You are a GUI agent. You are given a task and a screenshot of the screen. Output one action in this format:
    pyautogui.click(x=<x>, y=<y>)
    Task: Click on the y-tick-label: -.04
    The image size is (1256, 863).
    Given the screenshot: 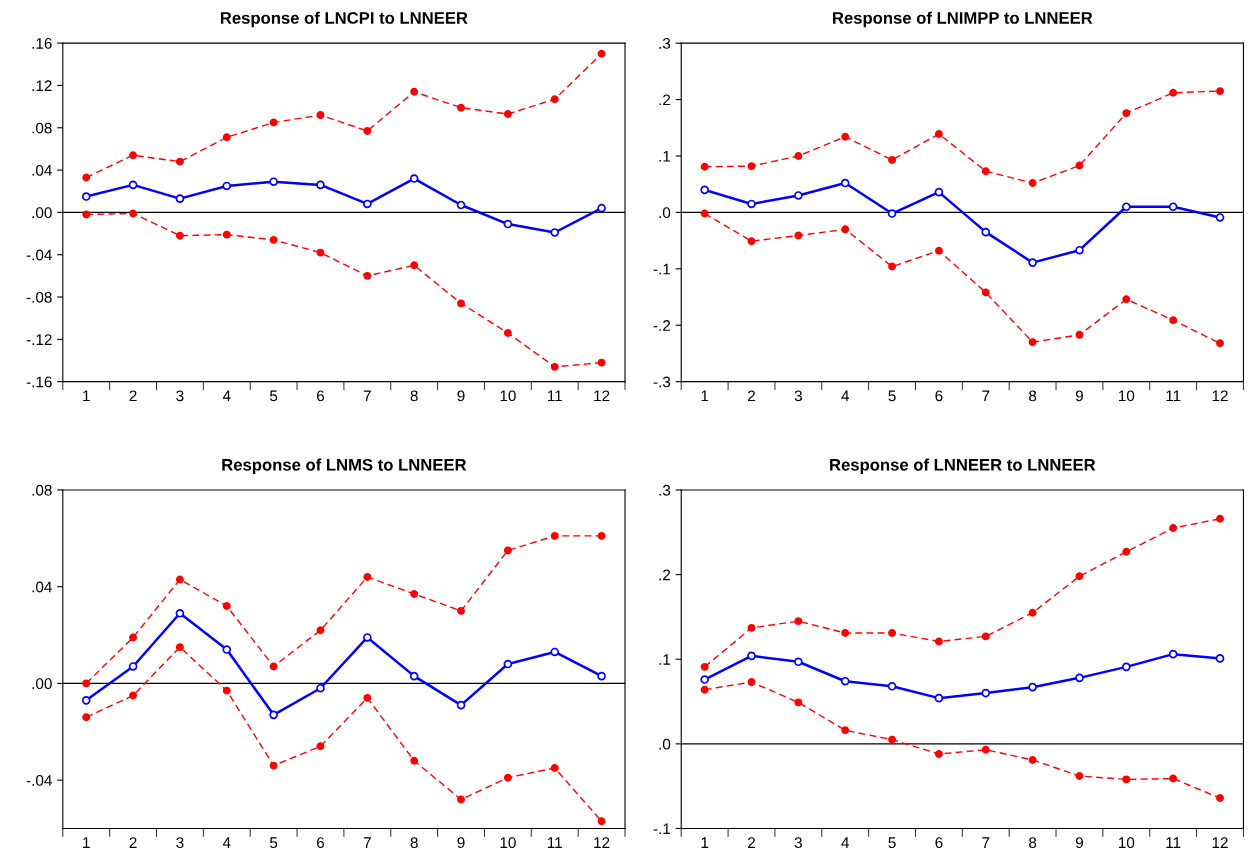 What is the action you would take?
    pyautogui.click(x=39, y=255)
    